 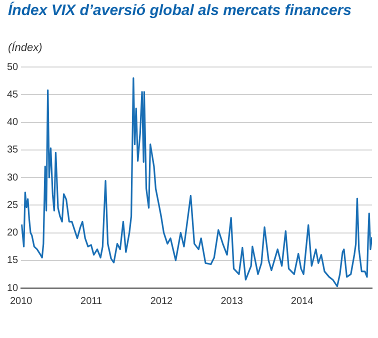 I want to click on y-tick-label: 25, so click(x=13, y=205).